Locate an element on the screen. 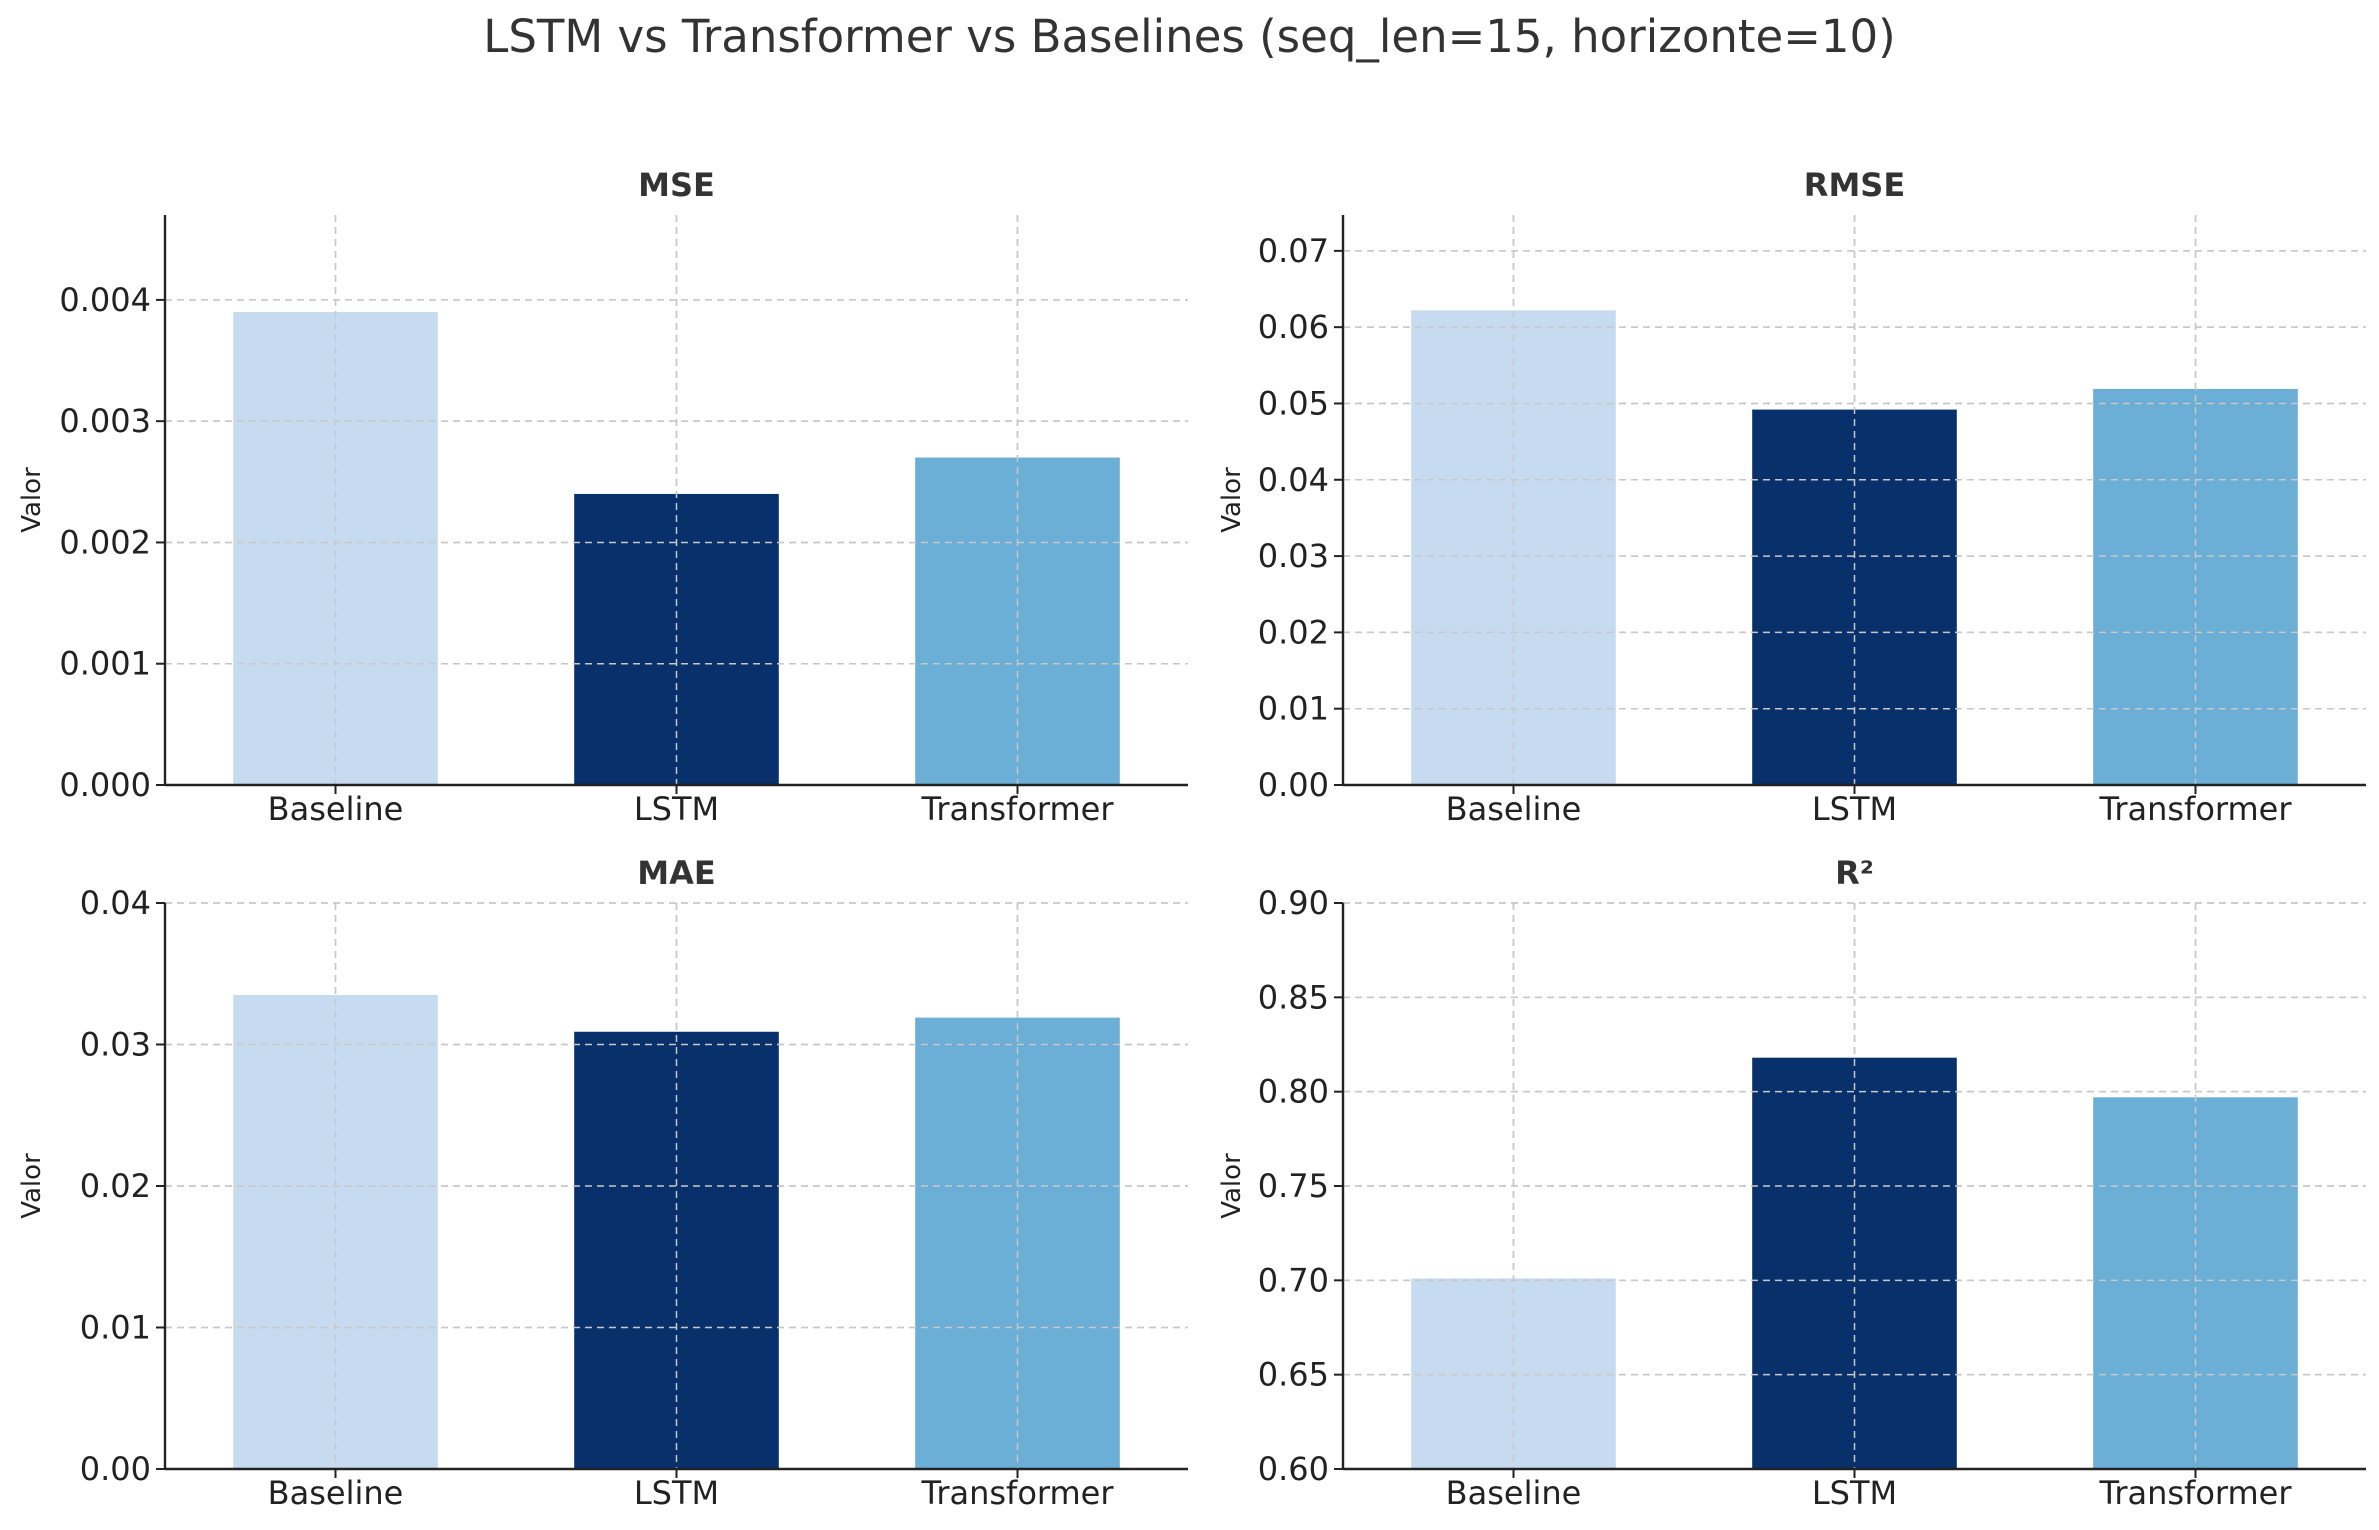 Image resolution: width=2379 pixels, height=1530 pixels. panel-title: MAE is located at coordinates (676, 873).